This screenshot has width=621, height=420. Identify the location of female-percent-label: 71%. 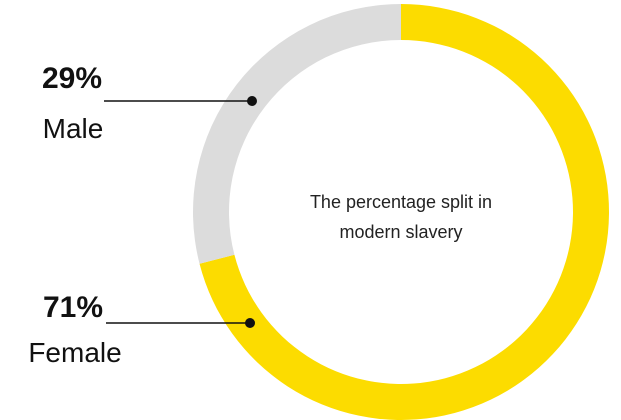
(73, 307).